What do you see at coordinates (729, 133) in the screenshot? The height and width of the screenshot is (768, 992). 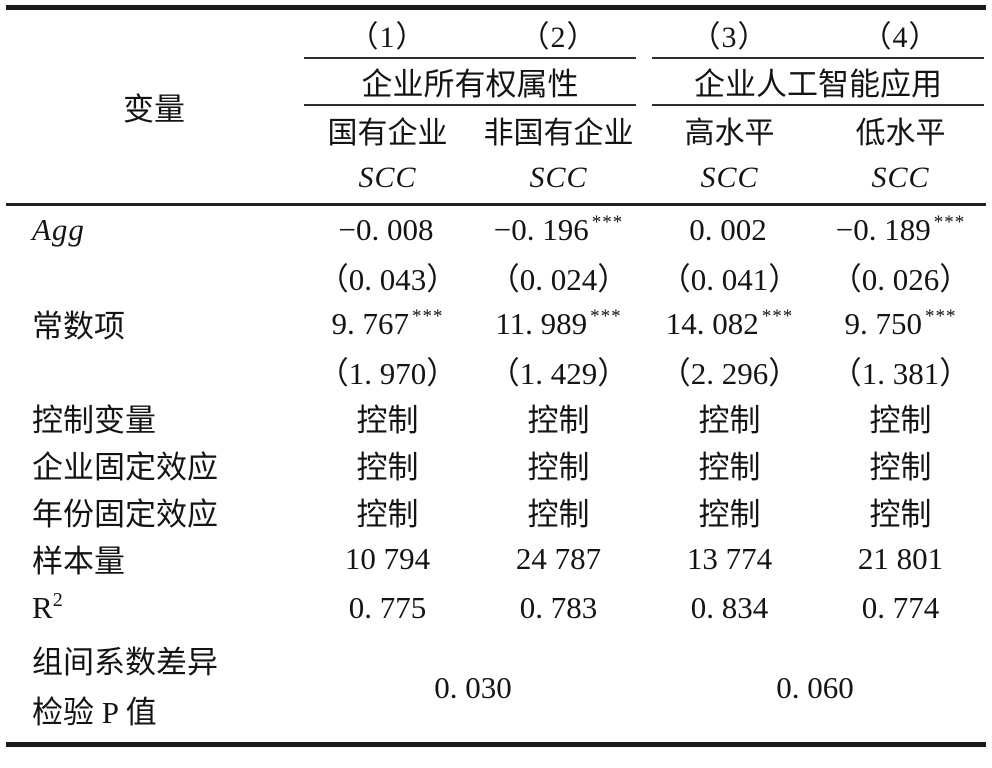 I see `subcolumn-high-level: 高水平` at bounding box center [729, 133].